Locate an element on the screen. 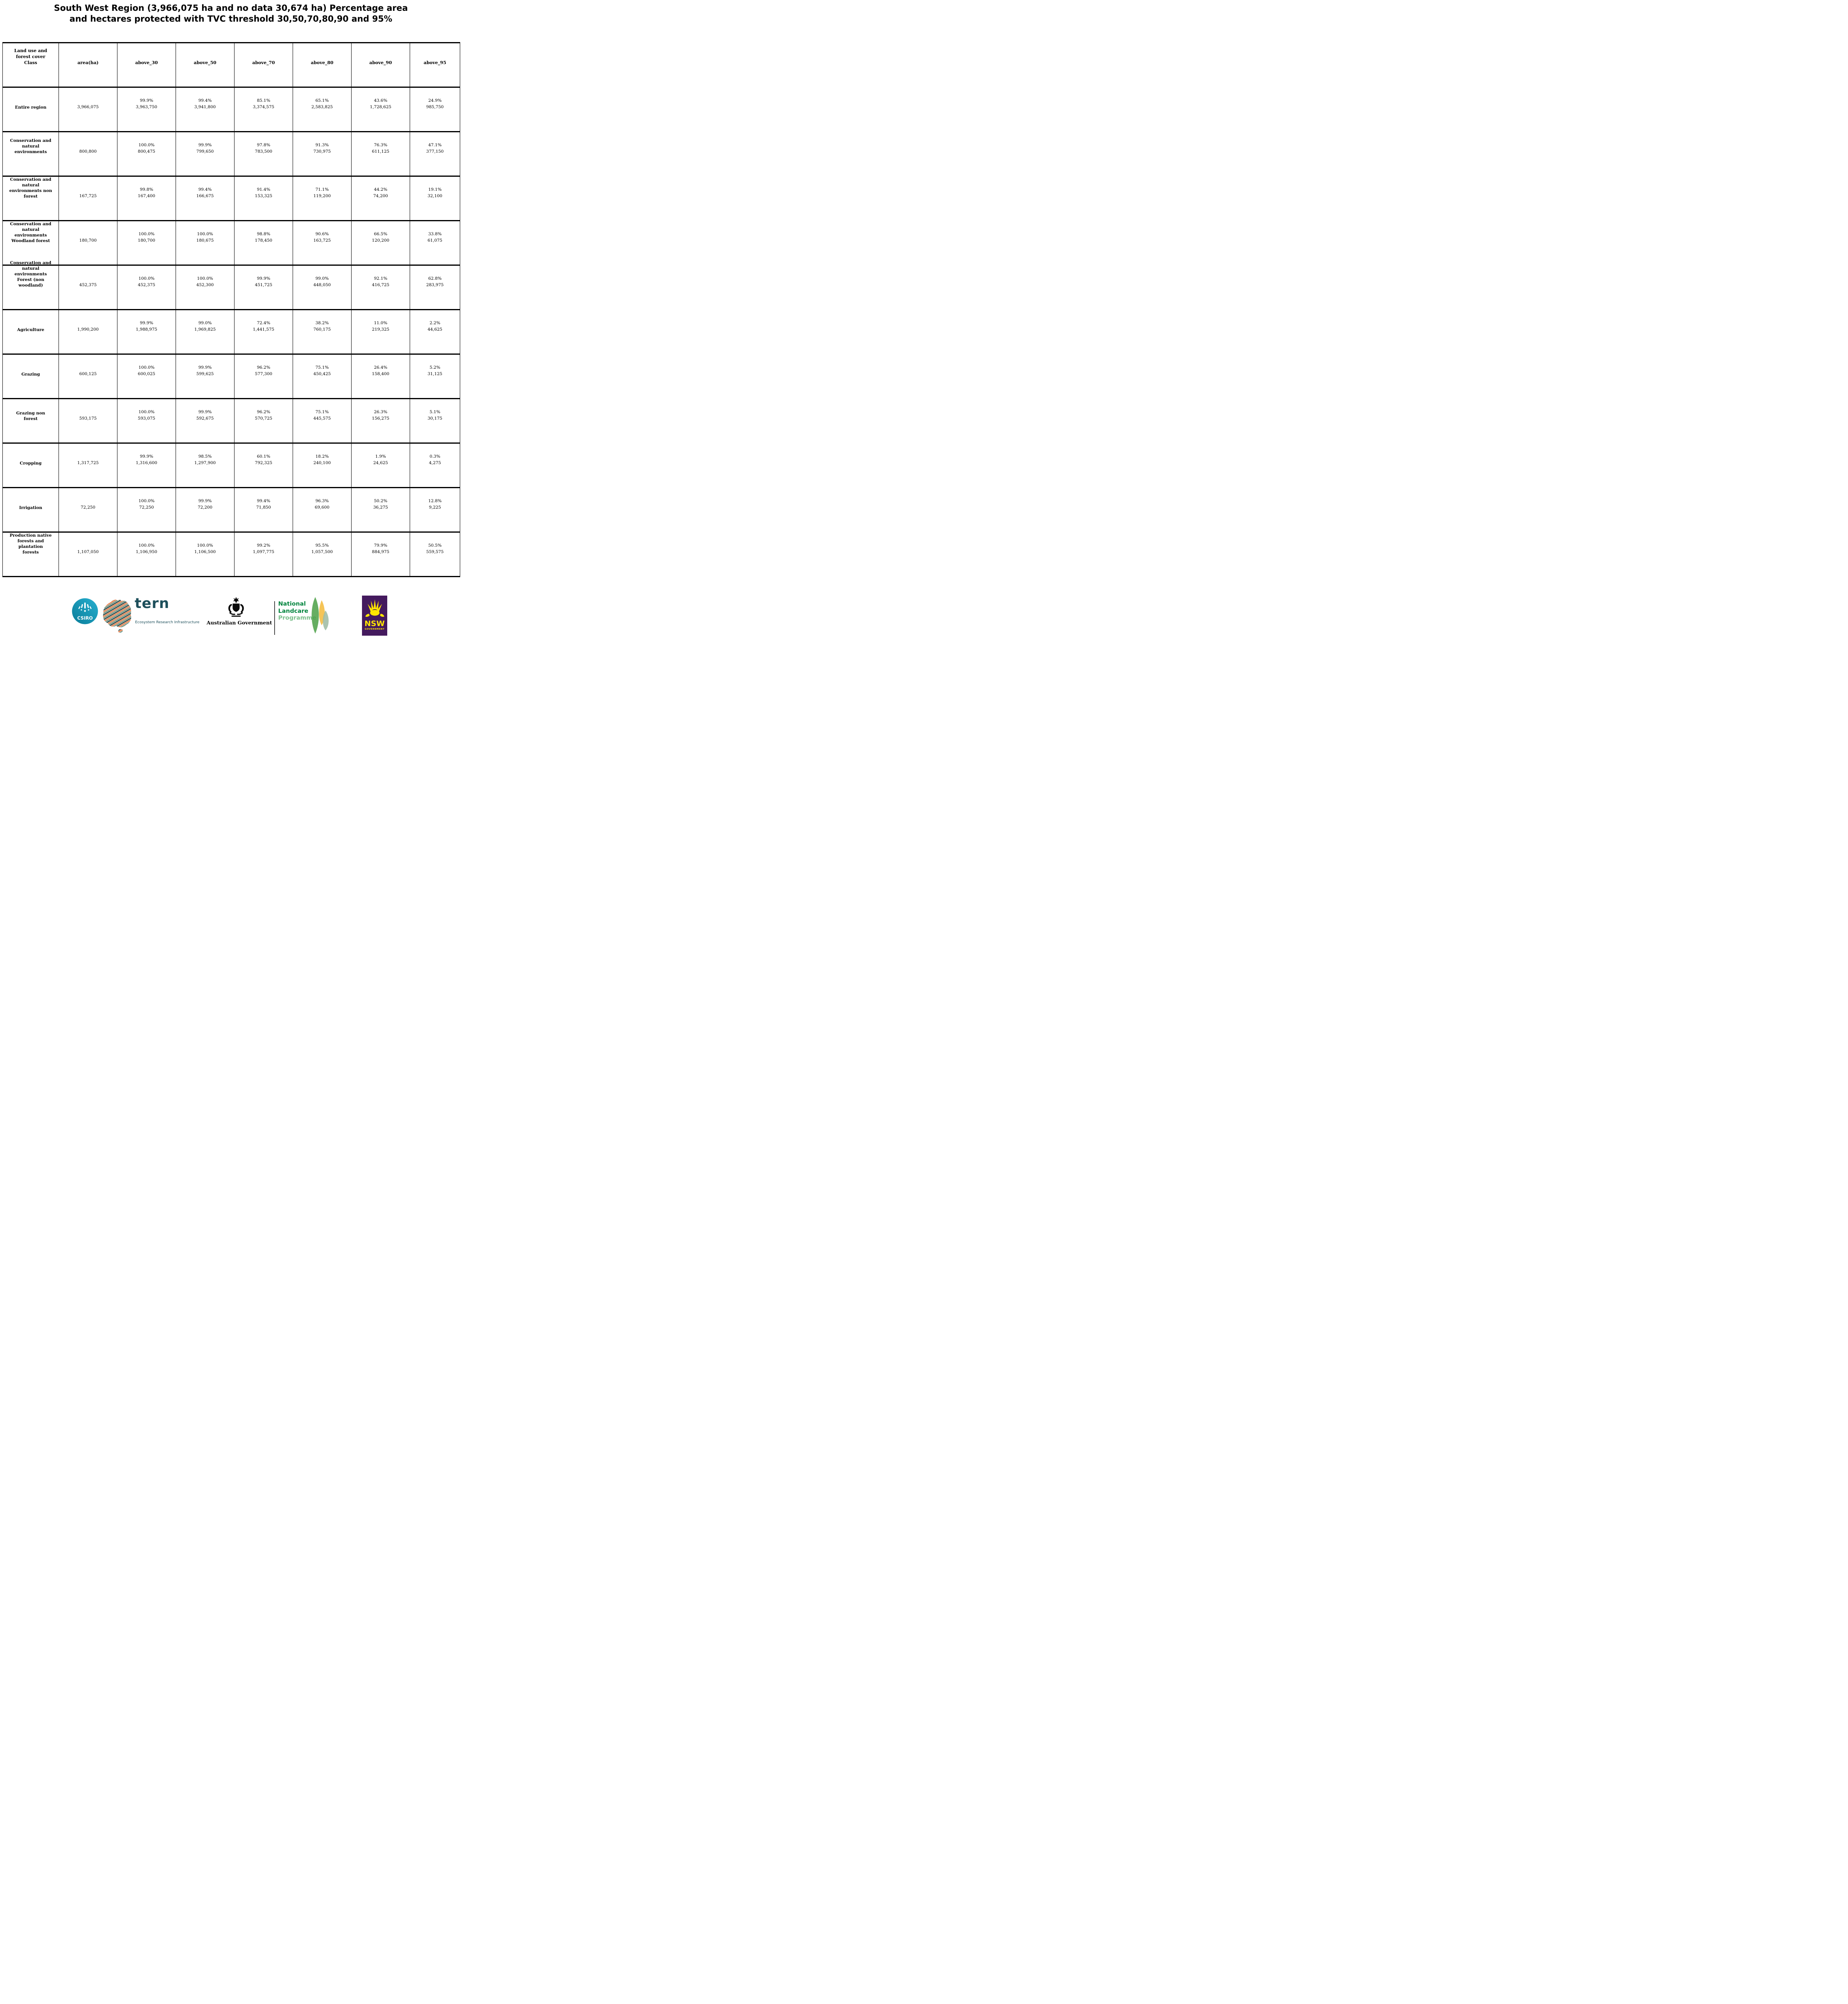 This screenshot has width=1848, height=2004. csiro-wordmark: CSIRO is located at coordinates (85, 618).